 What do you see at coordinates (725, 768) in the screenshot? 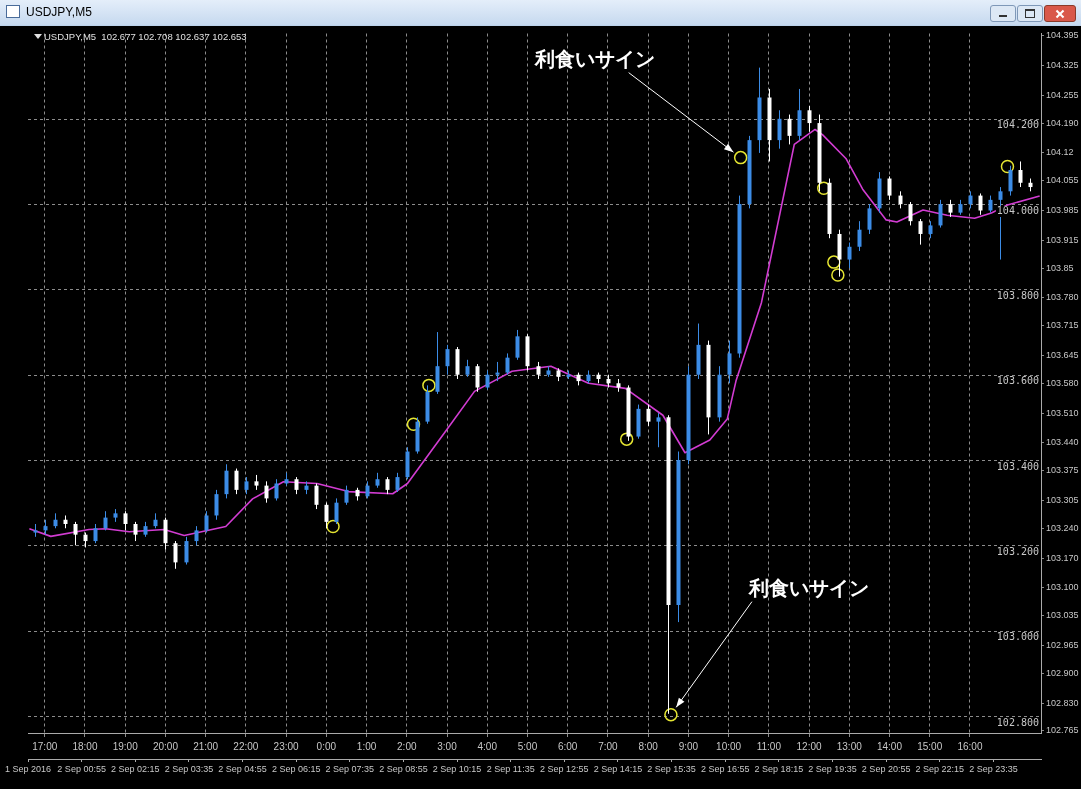
I see `x-tick-label: 2 Sep 16:55` at bounding box center [725, 768].